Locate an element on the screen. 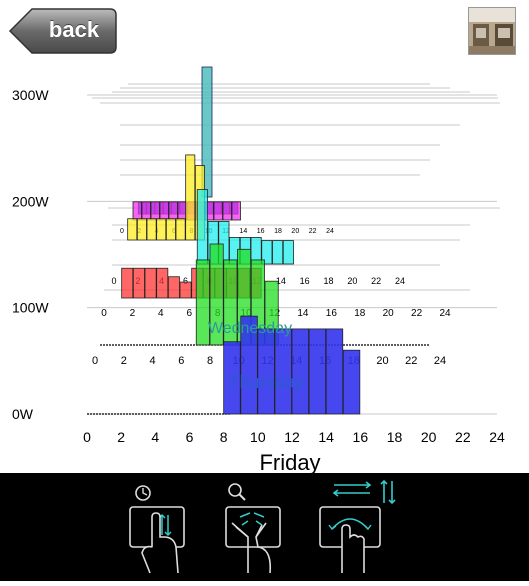  clock-icon is located at coordinates (157, 529).